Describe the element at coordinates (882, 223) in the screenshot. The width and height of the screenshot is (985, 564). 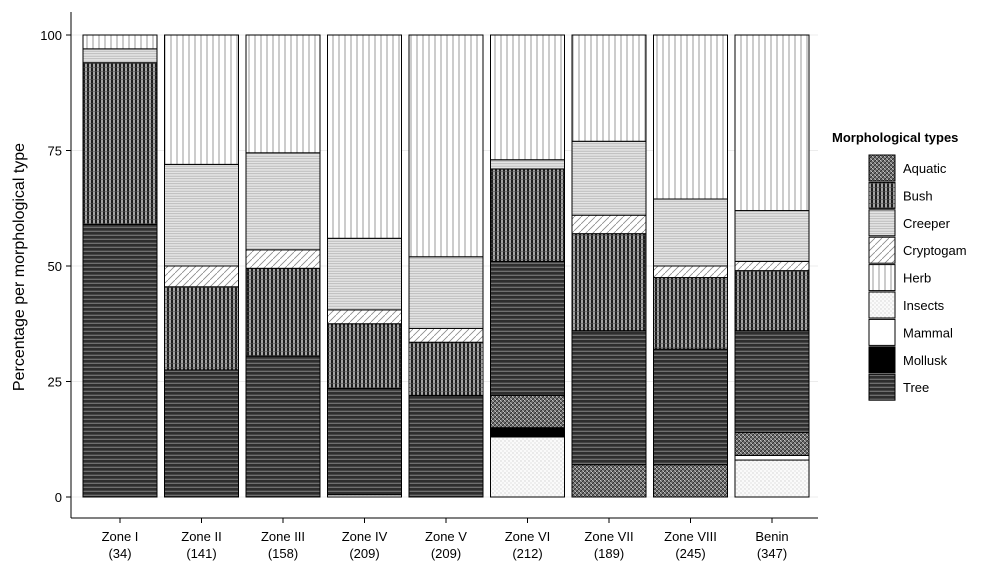
I see `legend-swatch-creeper` at that location.